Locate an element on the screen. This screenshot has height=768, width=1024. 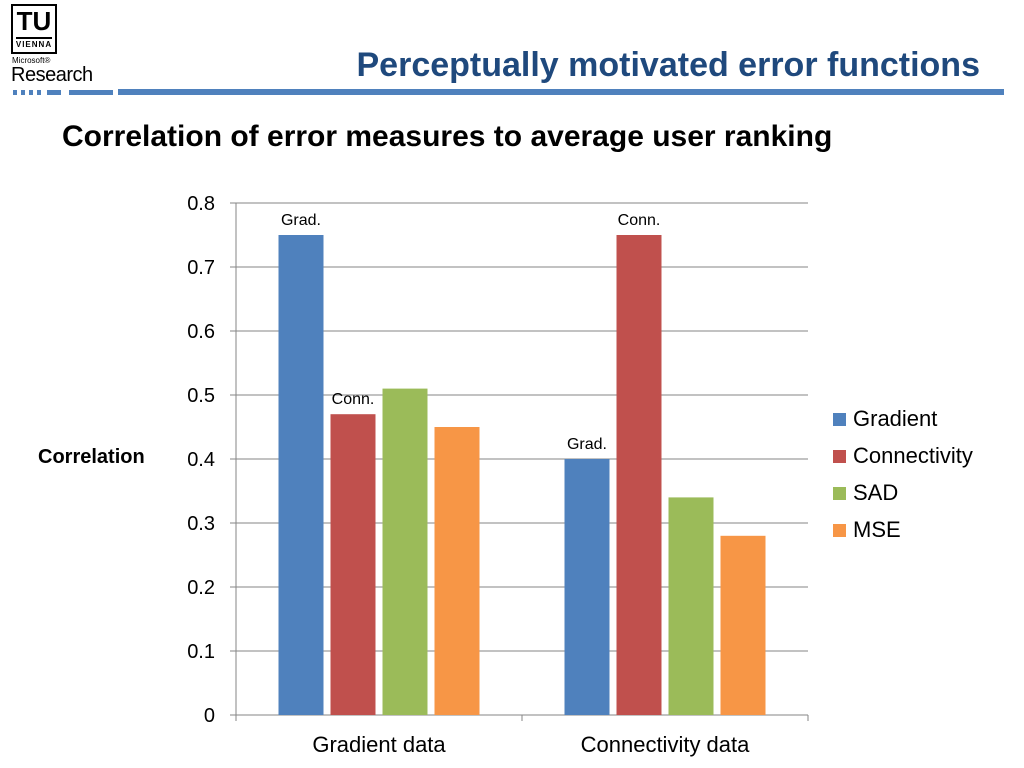
x-category-label: Connectivity data is located at coordinates (666, 744).